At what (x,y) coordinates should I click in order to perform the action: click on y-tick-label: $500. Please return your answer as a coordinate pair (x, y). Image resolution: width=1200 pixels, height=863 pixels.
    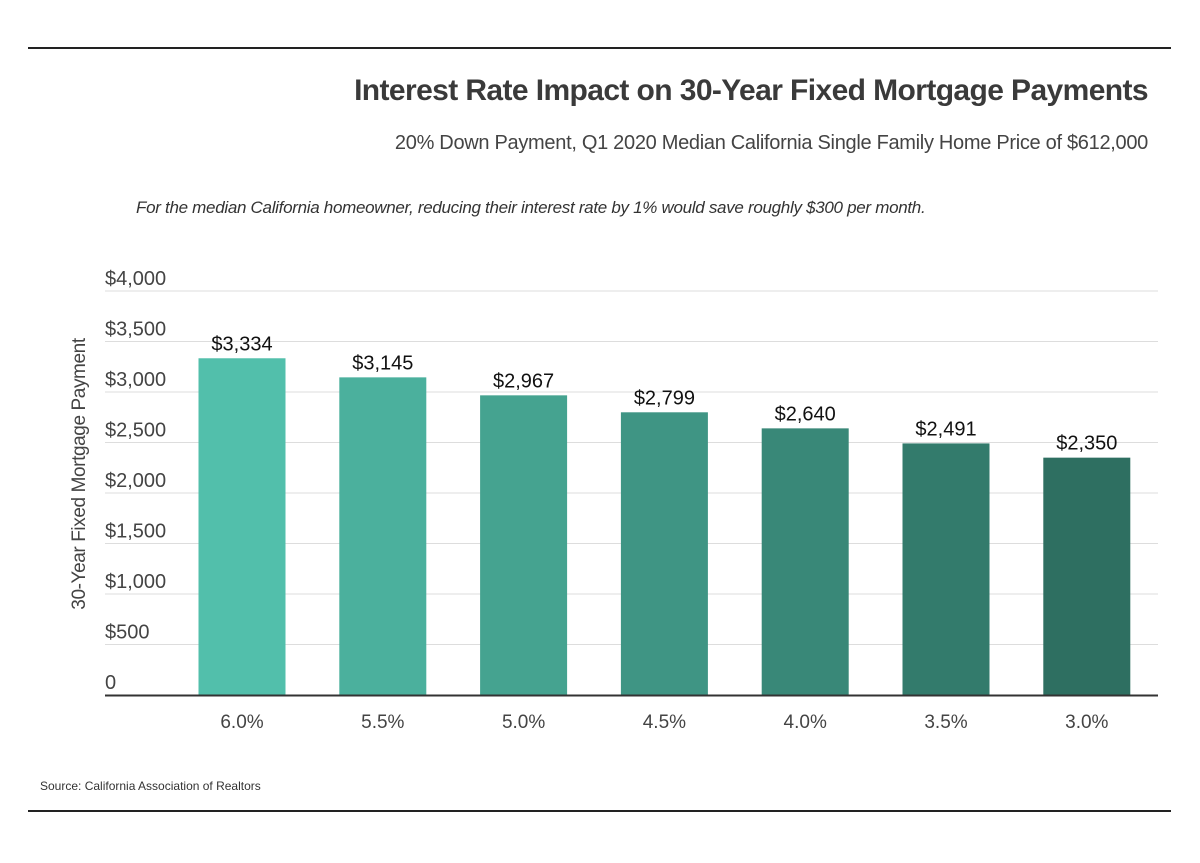
    Looking at the image, I should click on (127, 633).